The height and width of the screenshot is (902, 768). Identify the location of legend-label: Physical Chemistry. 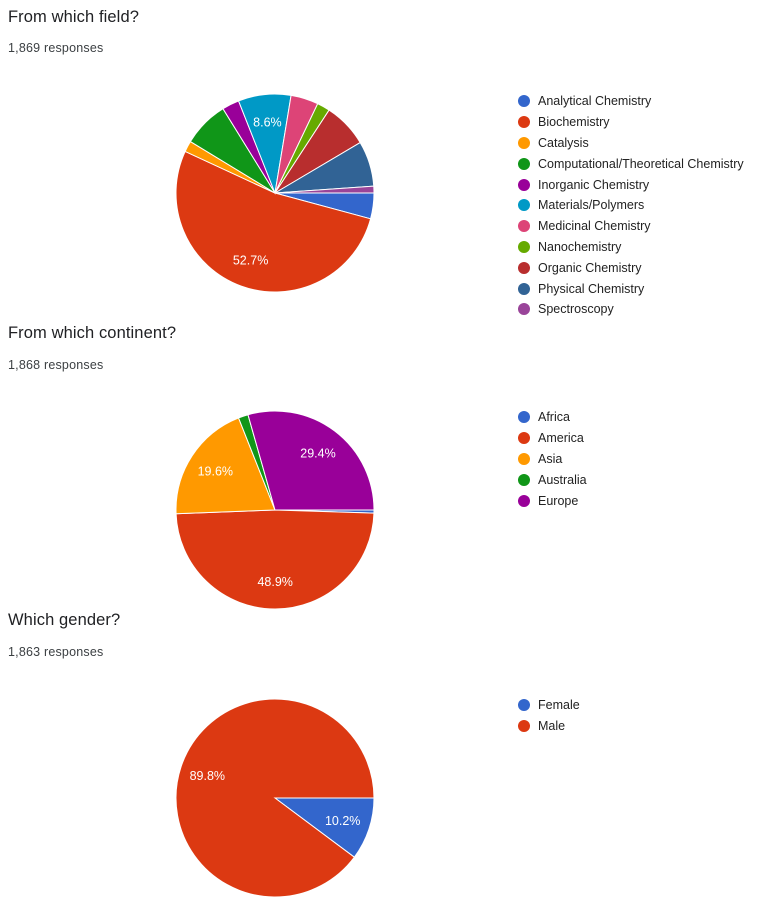
(591, 288).